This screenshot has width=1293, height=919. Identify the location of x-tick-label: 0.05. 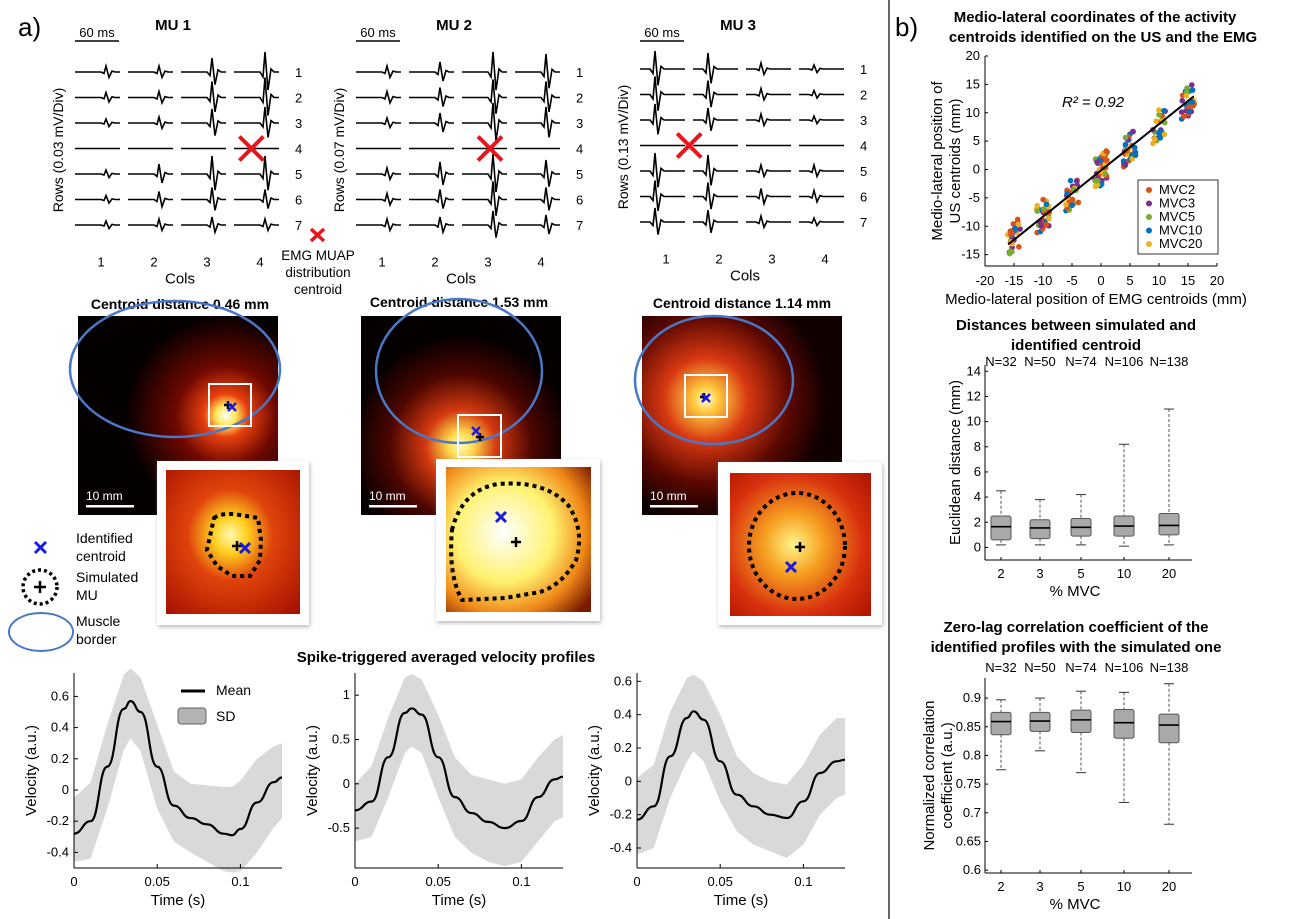
(438, 881).